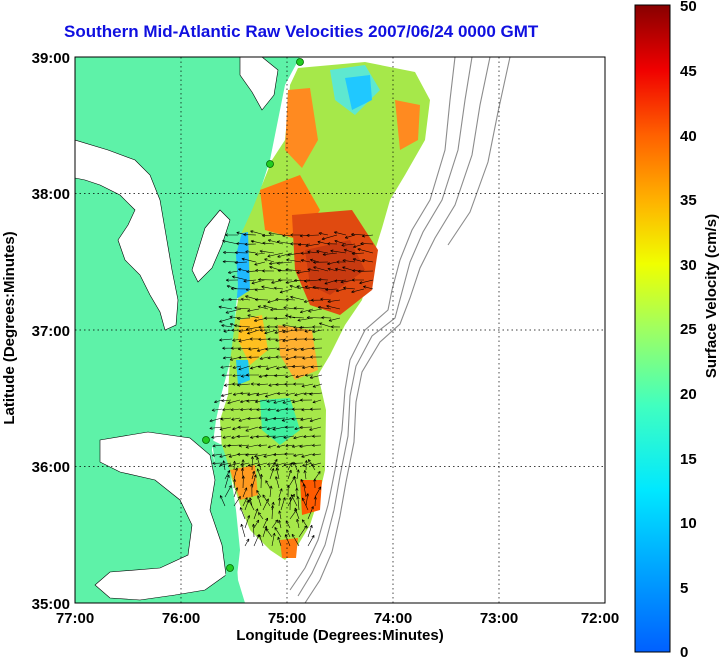 The image size is (724, 659). Describe the element at coordinates (9, 327) in the screenshot. I see `y-axis-label: Latitude (Degrees:Minutes)` at that location.